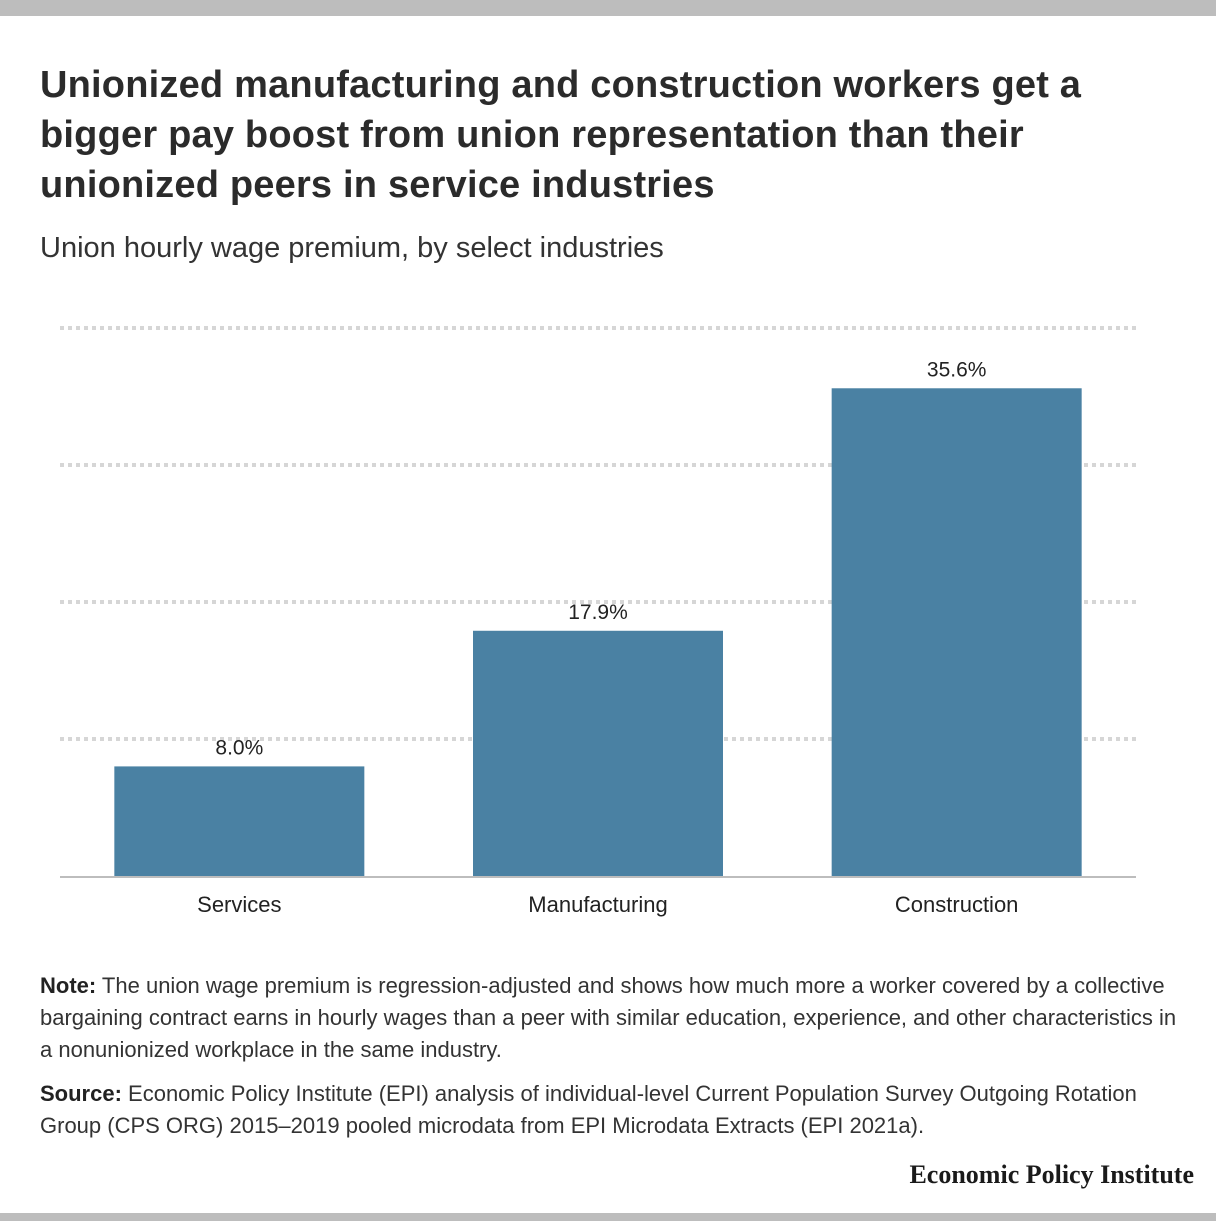  What do you see at coordinates (608, 1217) in the screenshot?
I see `bottom-border` at bounding box center [608, 1217].